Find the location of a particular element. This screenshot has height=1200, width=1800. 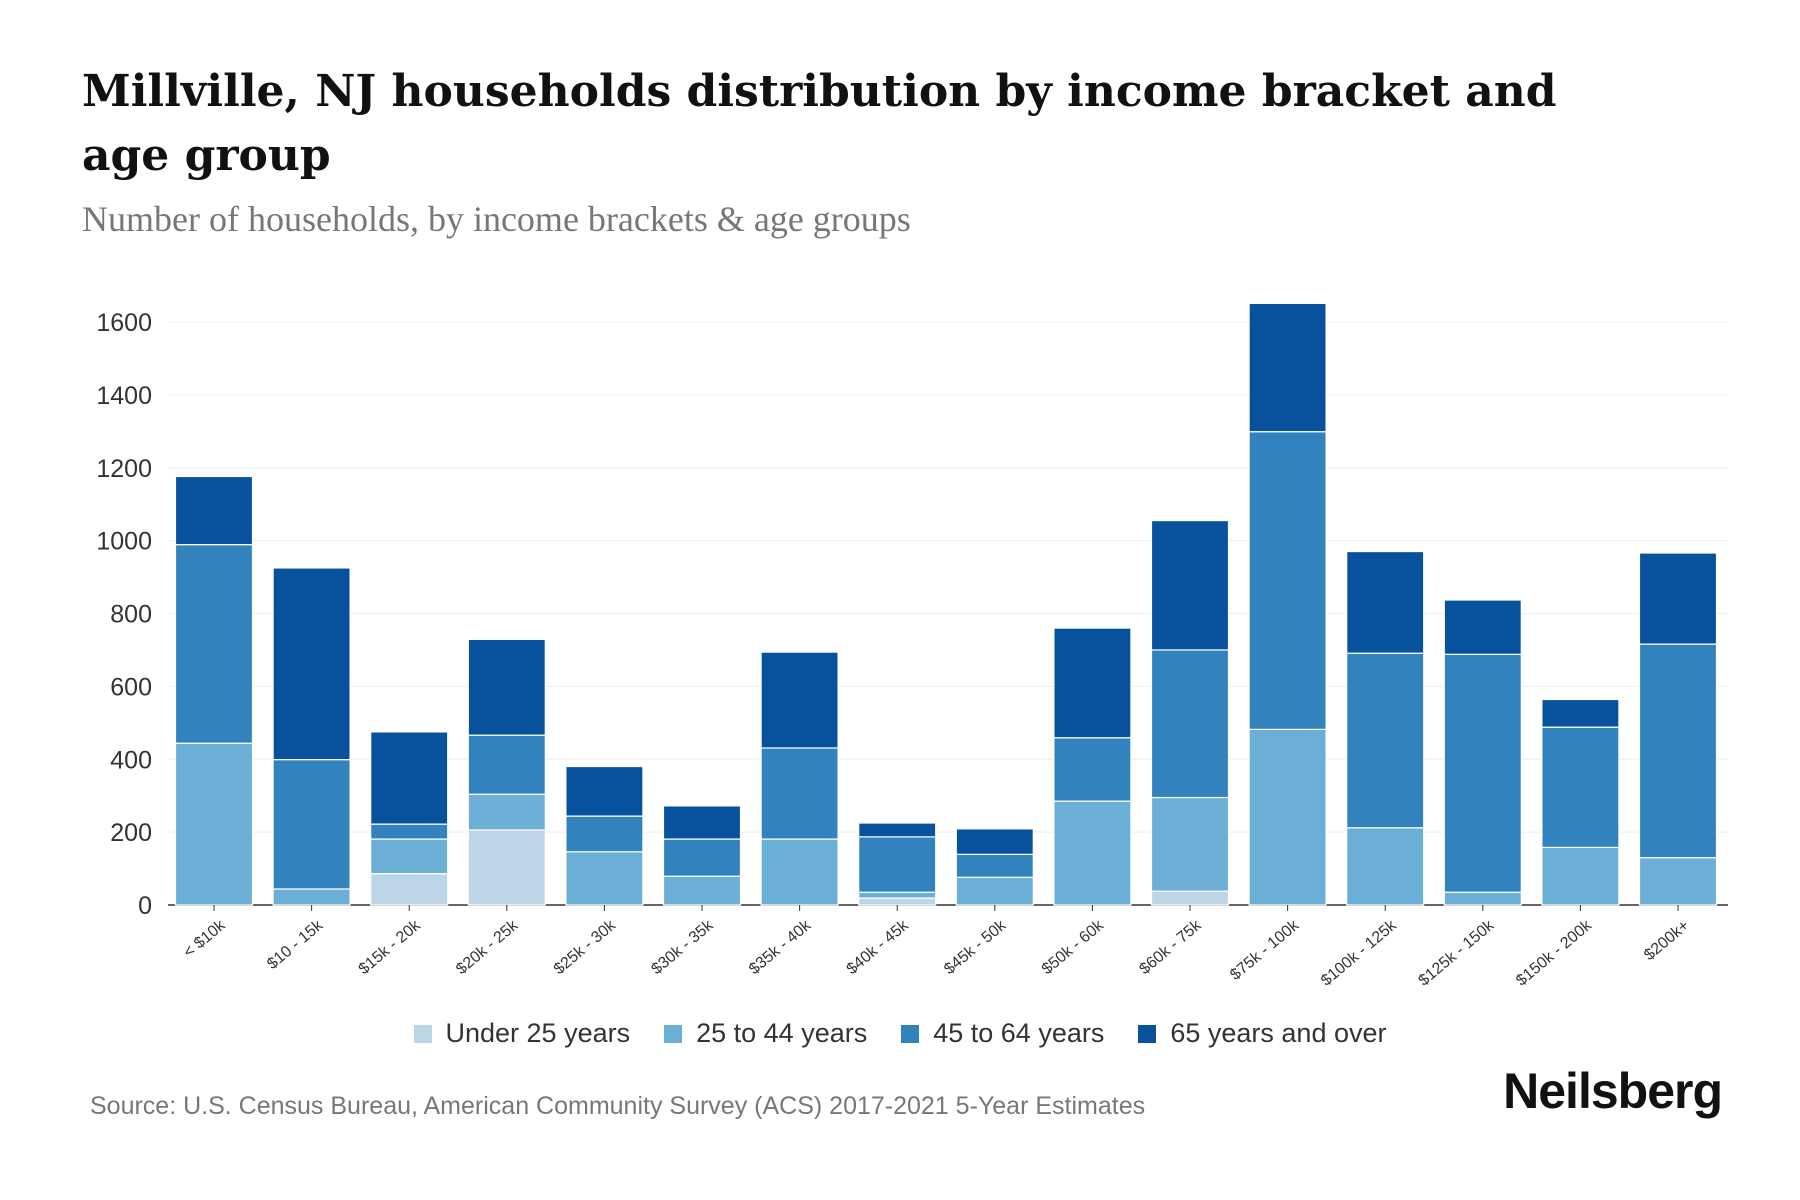

legend-item: 65 years and over is located at coordinates (1262, 1033).